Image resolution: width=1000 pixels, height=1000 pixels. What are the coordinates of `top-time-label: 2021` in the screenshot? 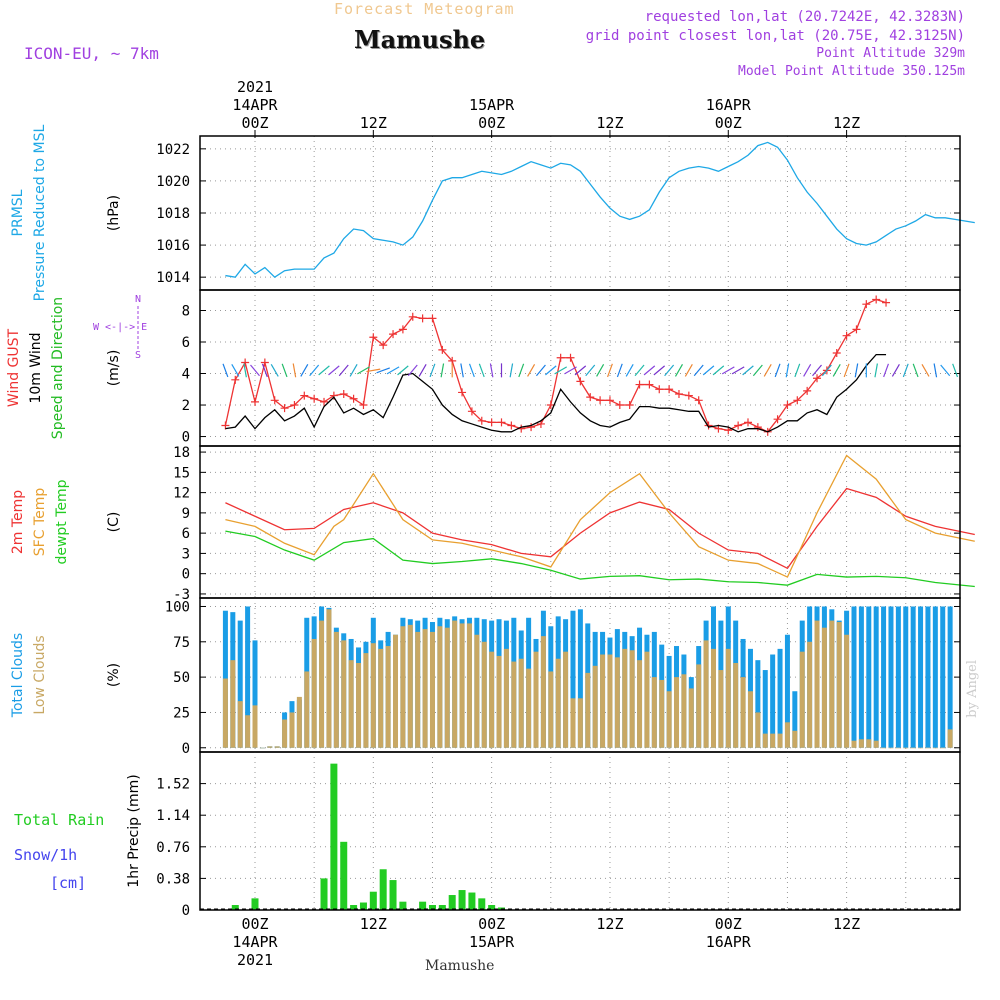 It's located at (255, 87).